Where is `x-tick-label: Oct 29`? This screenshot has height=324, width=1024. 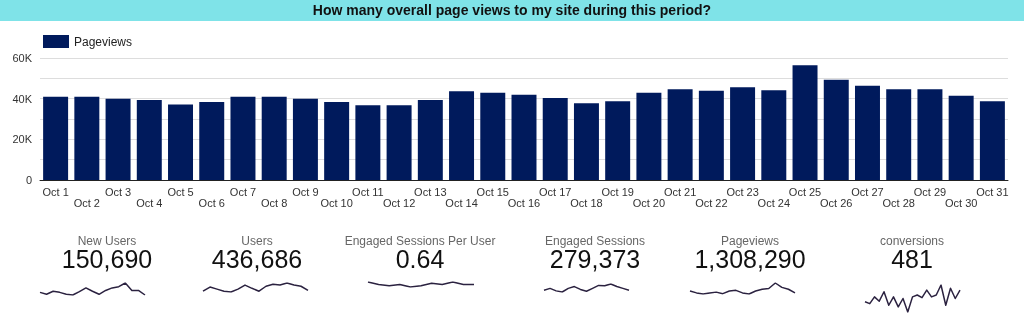
x-tick-label: Oct 29 is located at coordinates (930, 191).